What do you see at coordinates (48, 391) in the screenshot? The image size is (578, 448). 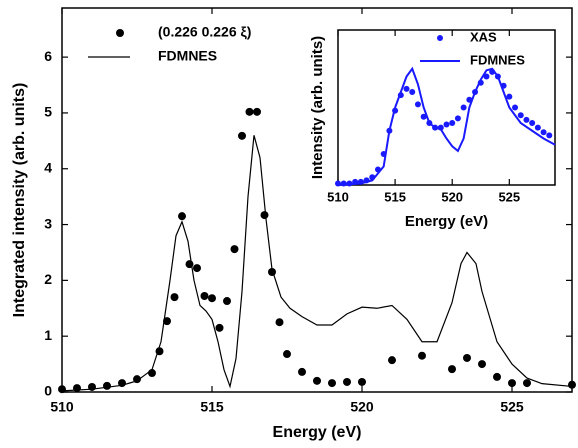 I see `y-tick-label: 0` at bounding box center [48, 391].